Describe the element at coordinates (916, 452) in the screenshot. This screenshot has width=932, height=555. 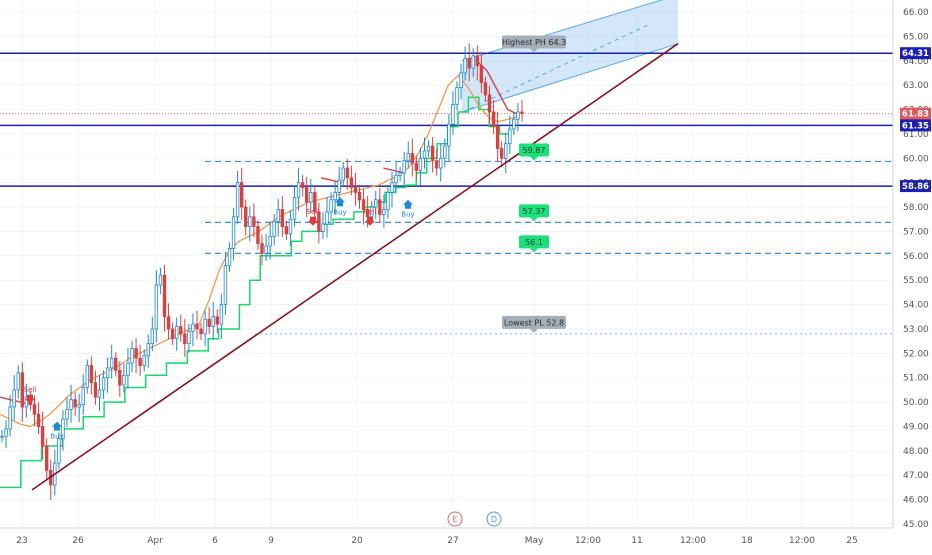
I see `y-tick-label: 48.00` at that location.